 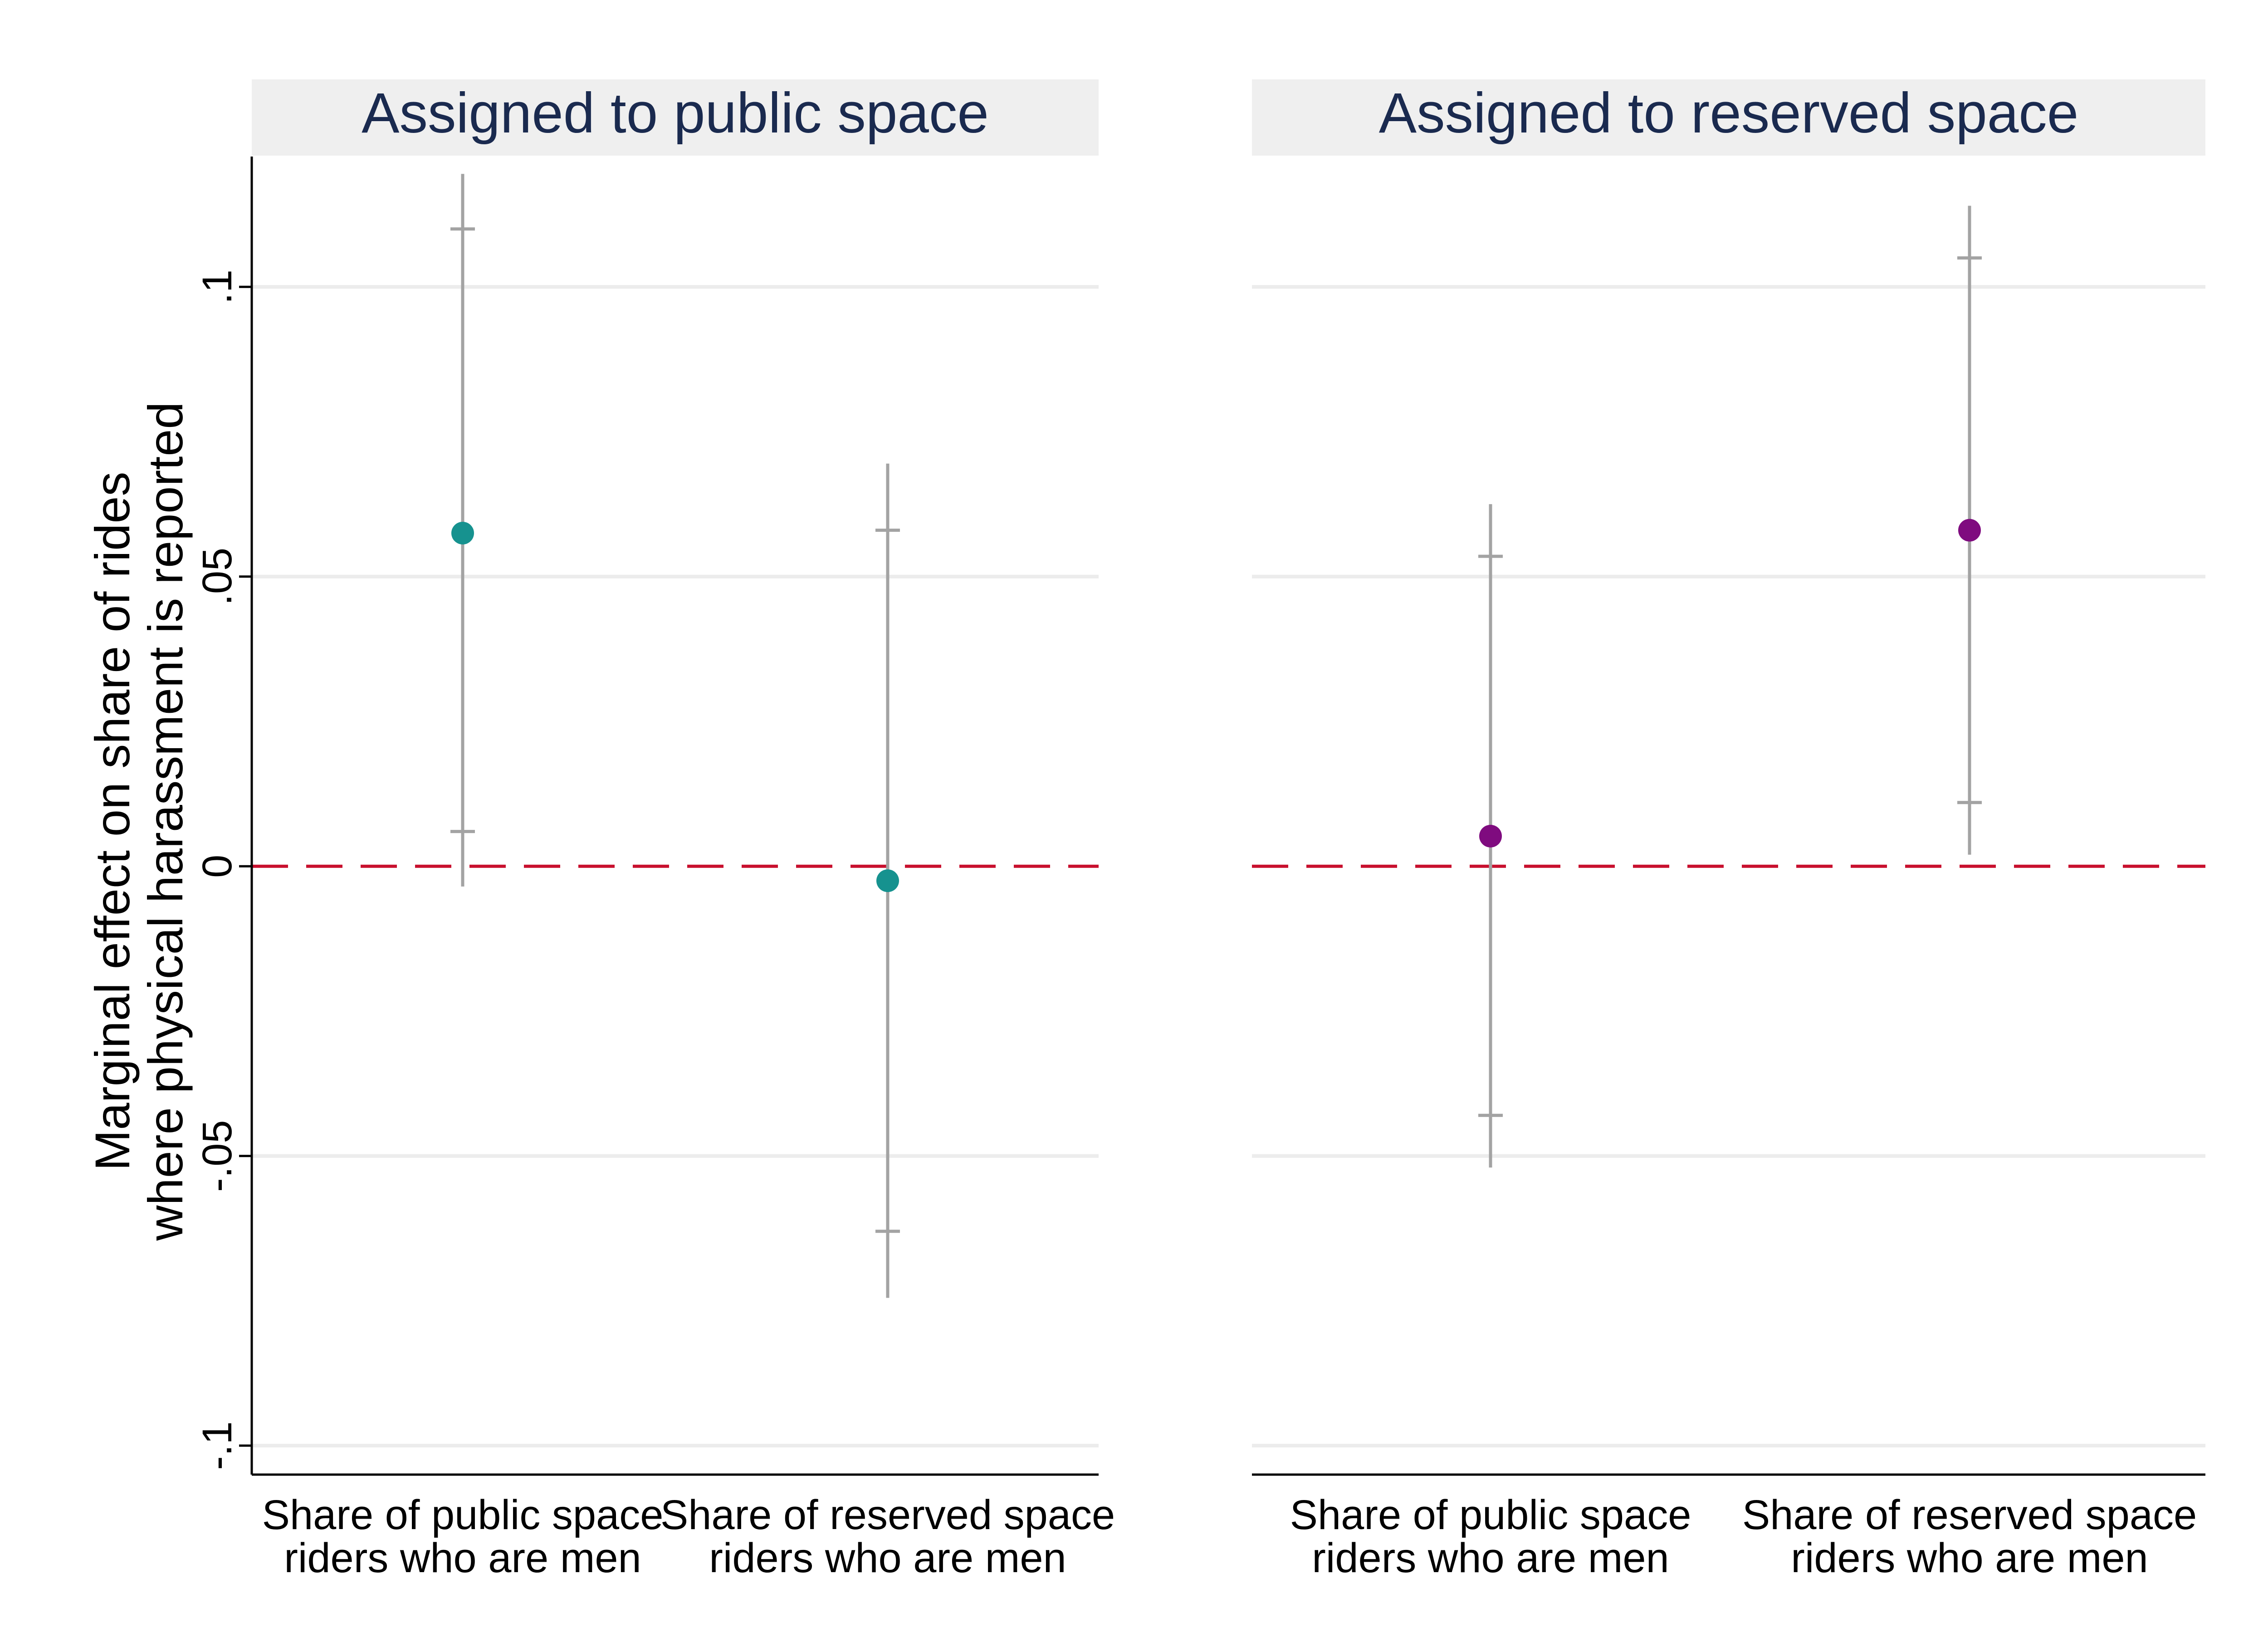 I want to click on y-axis-title: Marginal effect on share of rides, so click(x=113, y=821).